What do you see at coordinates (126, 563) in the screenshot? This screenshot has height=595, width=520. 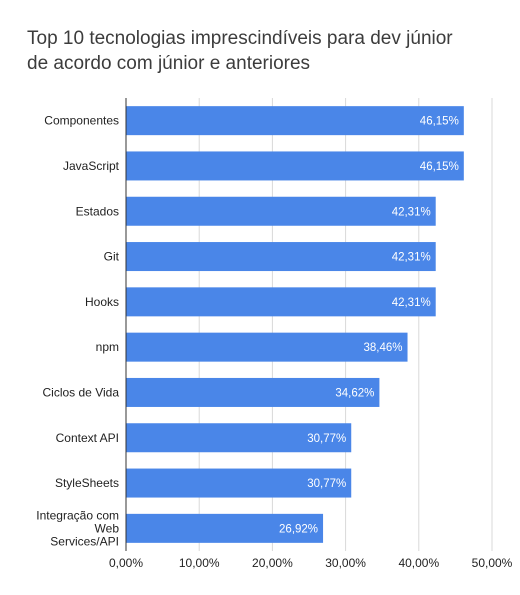 I see `x-tick-label: 0,00%` at bounding box center [126, 563].